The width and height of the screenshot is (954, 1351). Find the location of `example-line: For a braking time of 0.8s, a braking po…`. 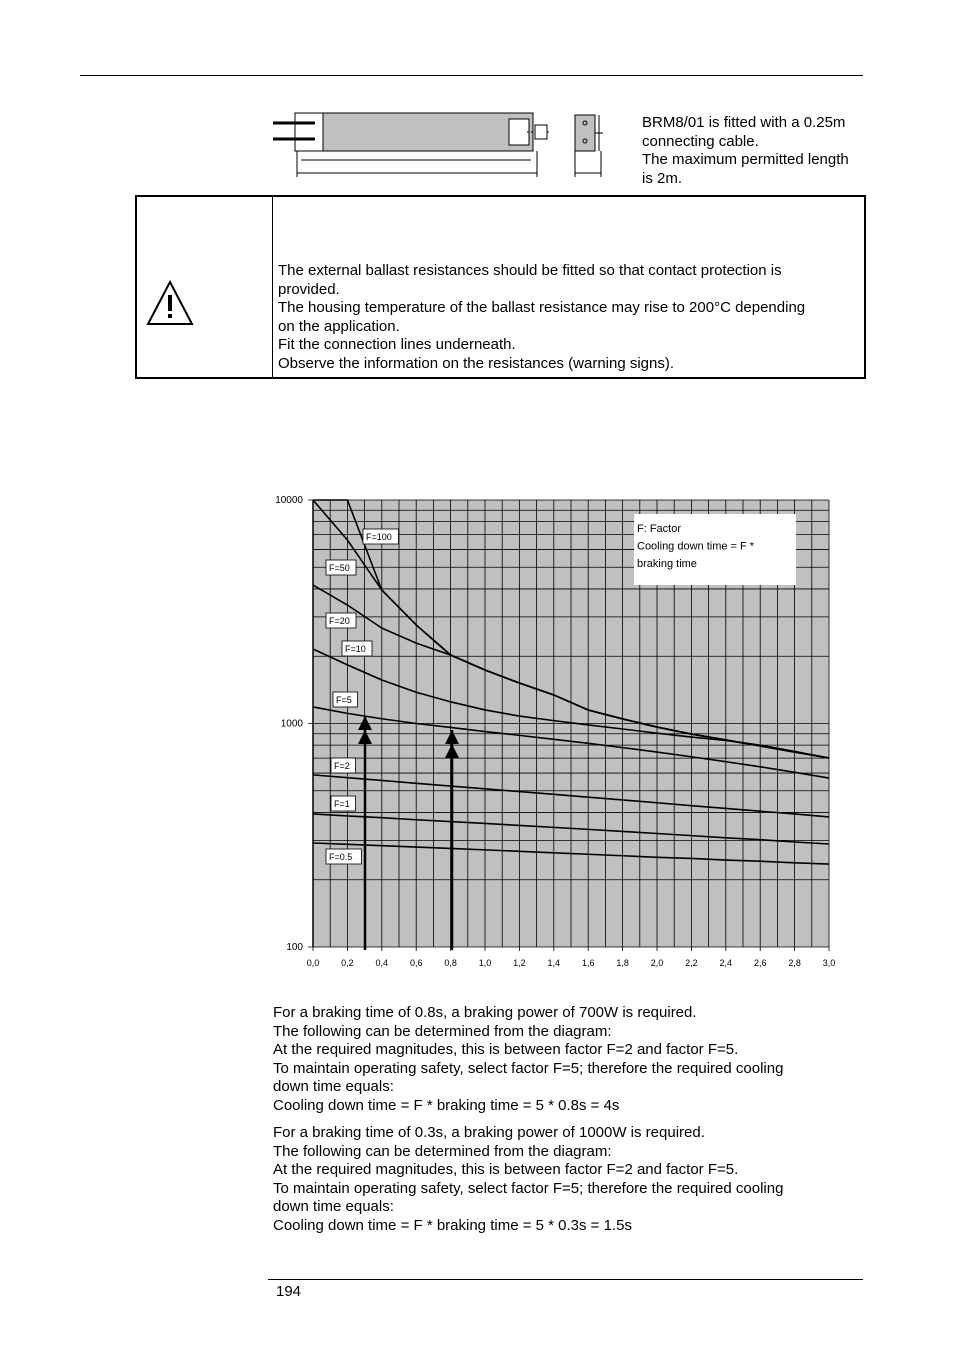

example-line: For a braking time of 0.8s, a braking po… is located at coordinates (485, 1012).